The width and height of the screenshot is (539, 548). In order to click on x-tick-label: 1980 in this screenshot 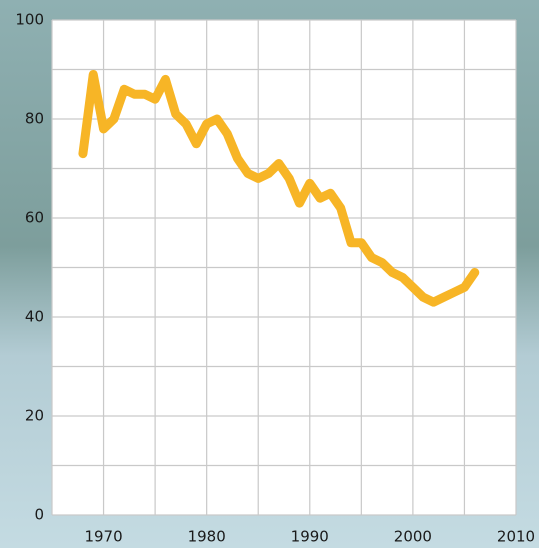, I will do `click(207, 537)`.